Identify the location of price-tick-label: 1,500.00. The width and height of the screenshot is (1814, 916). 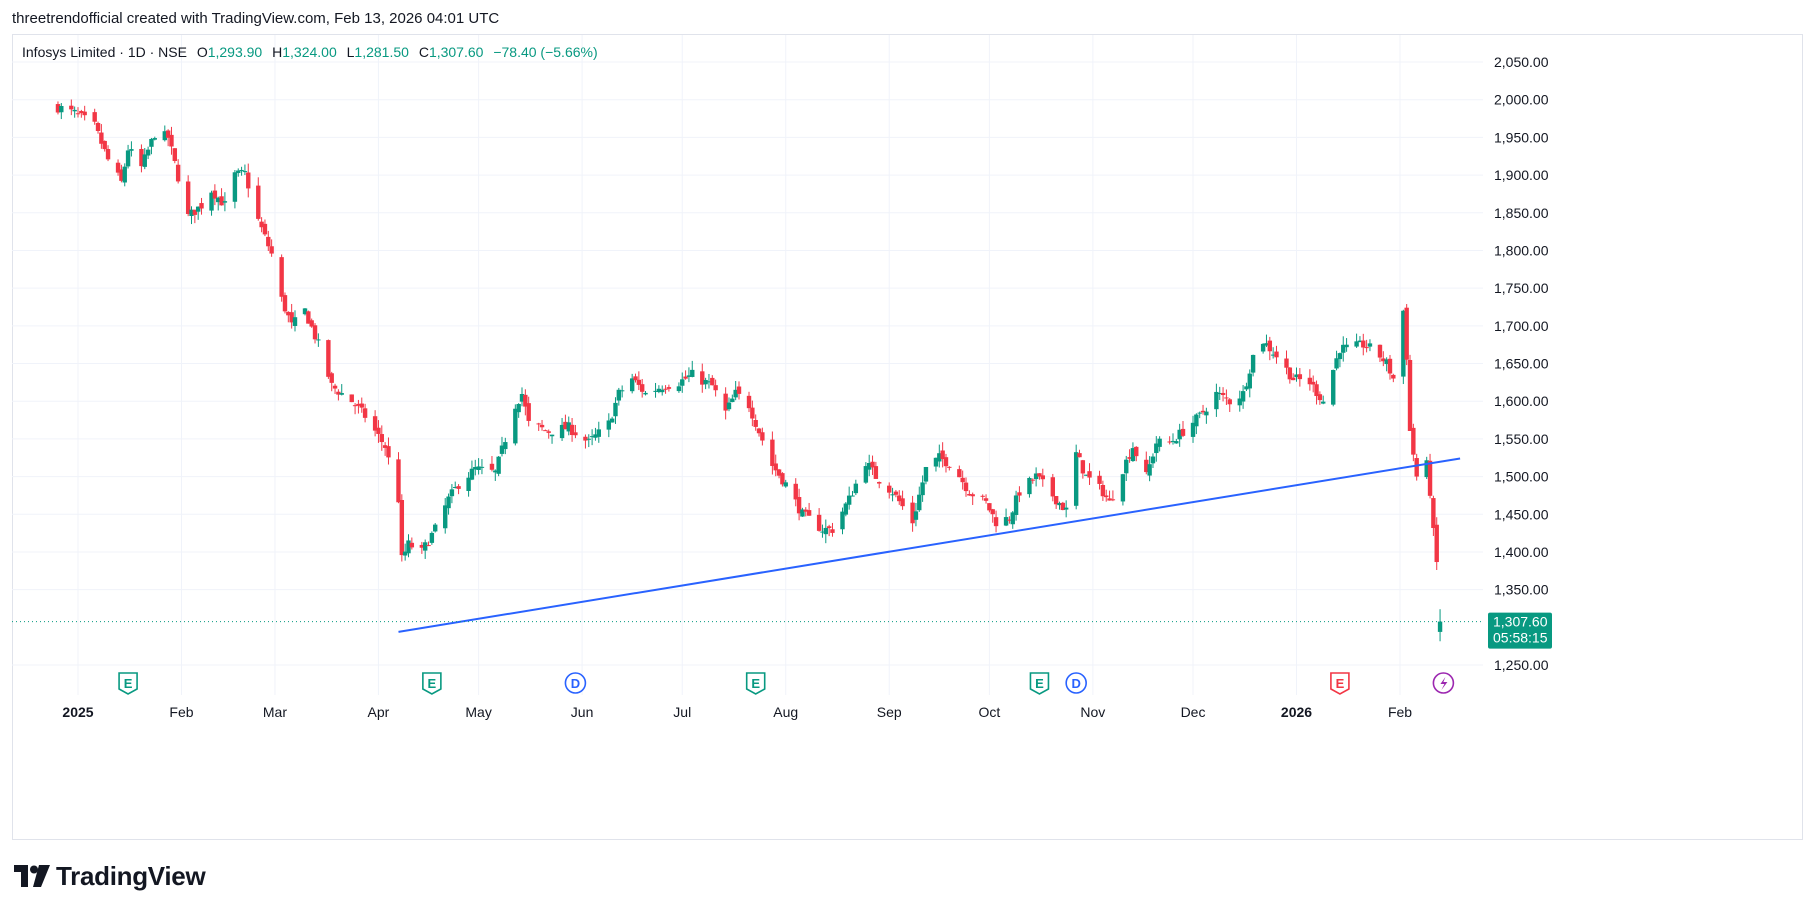
(1521, 477).